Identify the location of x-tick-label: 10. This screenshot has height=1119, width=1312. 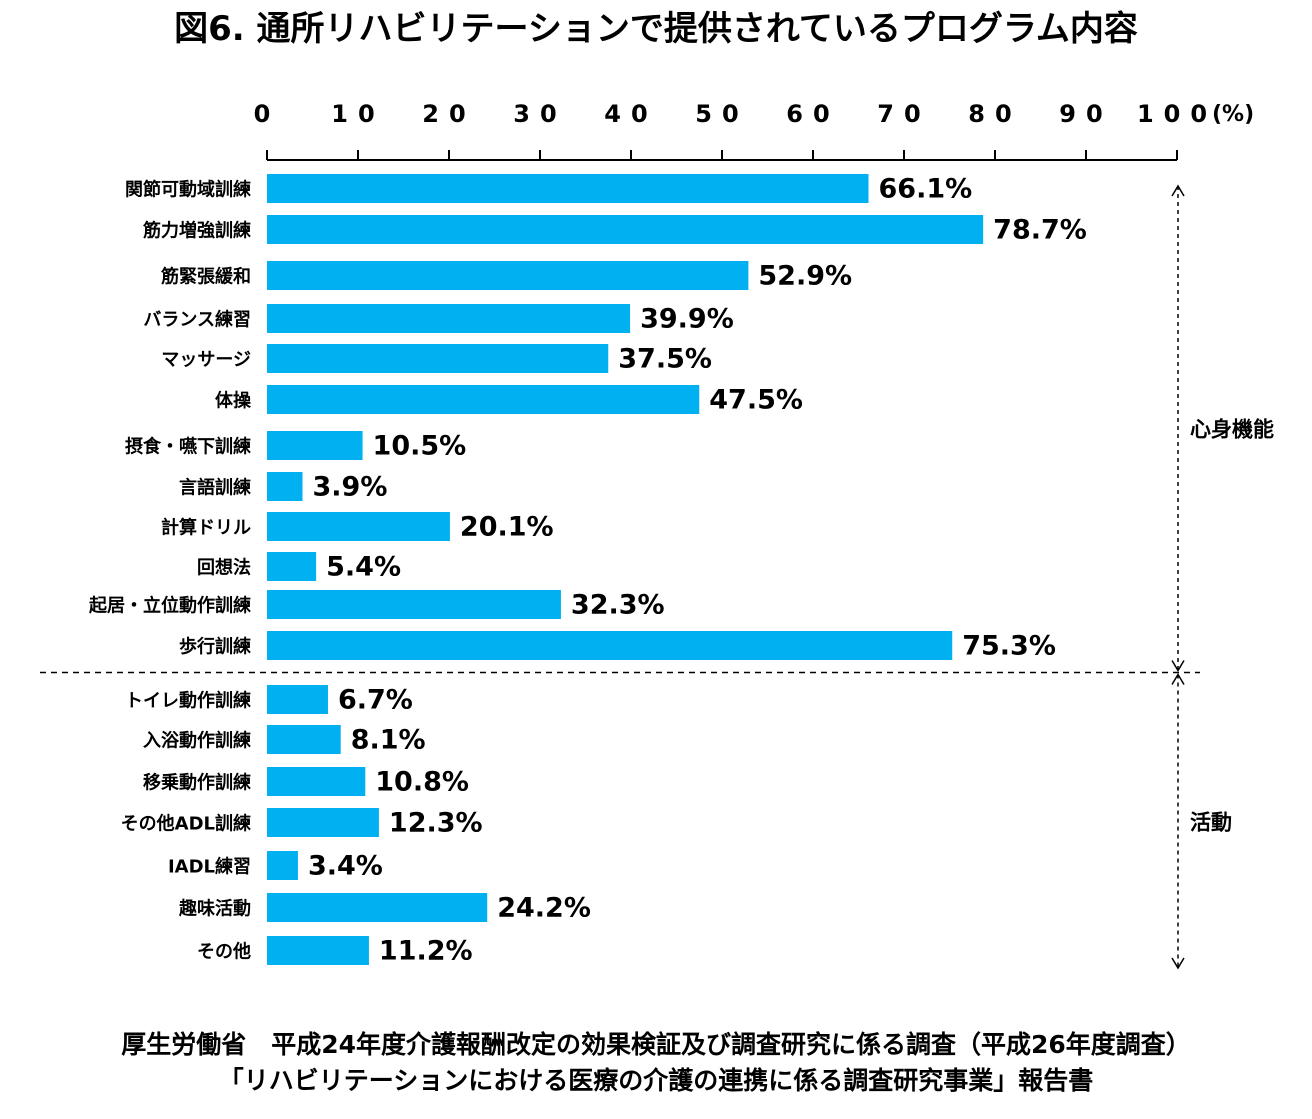
(357, 114).